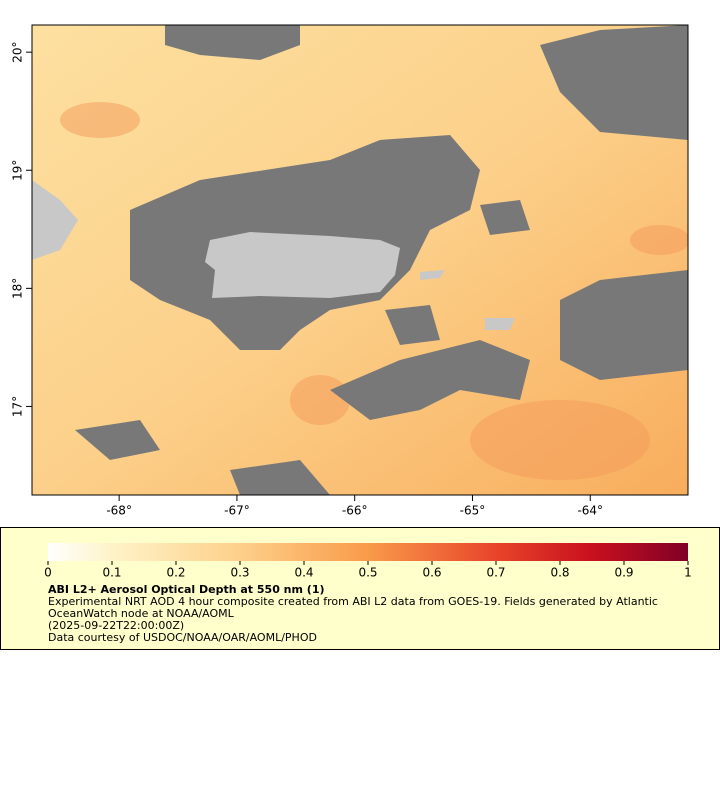 This screenshot has height=804, width=720. I want to click on y-tick-label: 19°, so click(18, 170).